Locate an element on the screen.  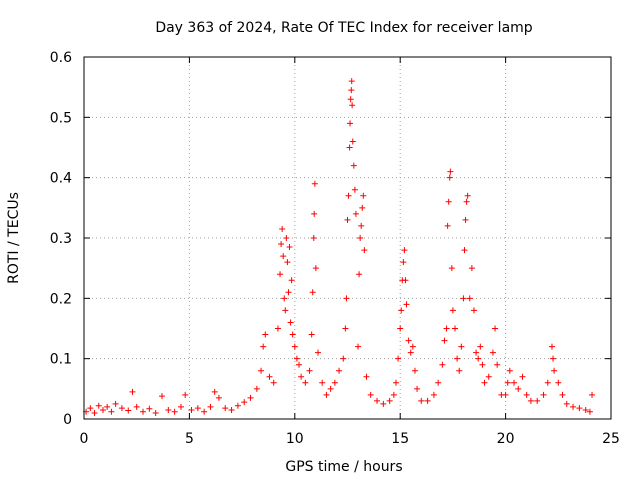
x-tick-label: 20 is located at coordinates (506, 439).